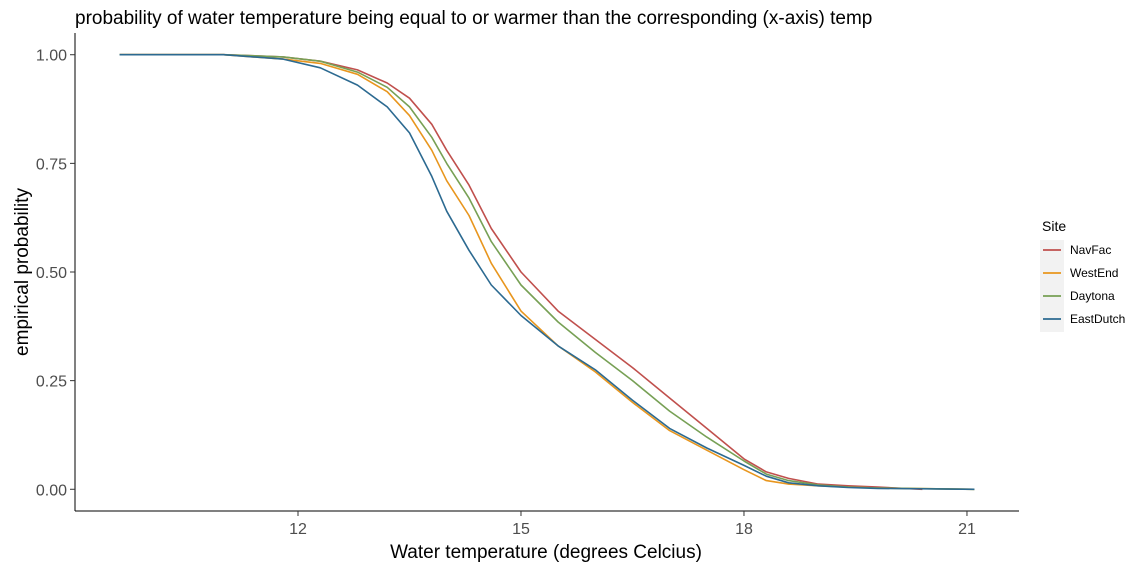 This screenshot has width=1144, height=568. What do you see at coordinates (1094, 273) in the screenshot?
I see `legend-label-westend: WestEnd` at bounding box center [1094, 273].